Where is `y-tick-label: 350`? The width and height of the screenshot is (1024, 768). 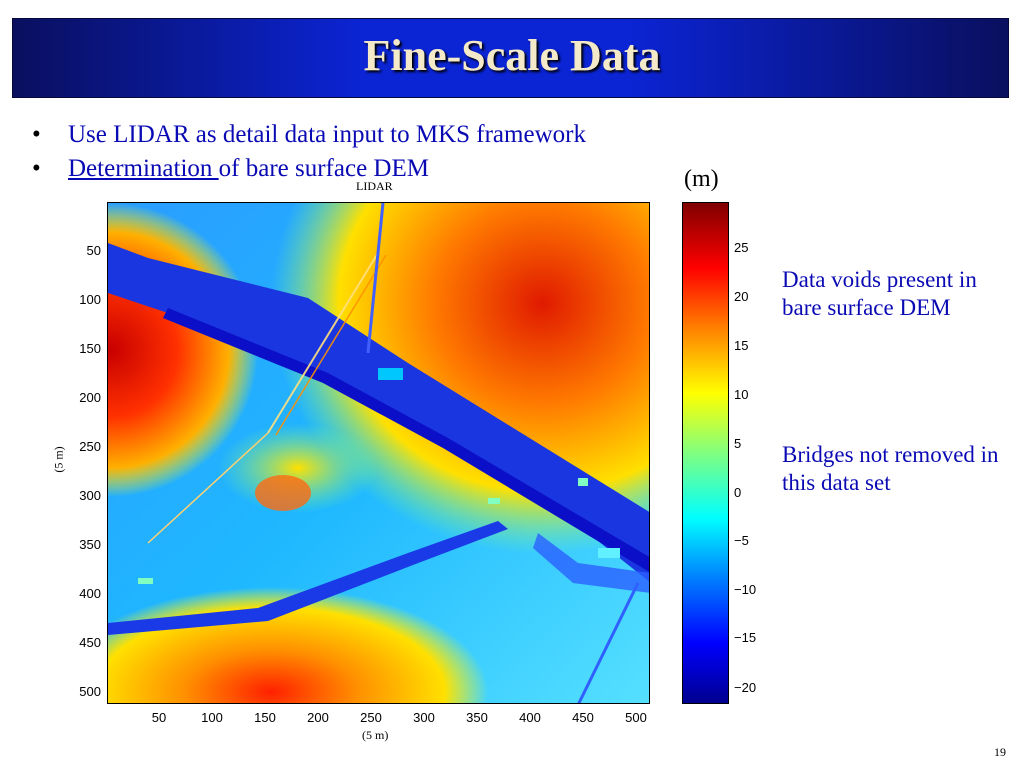 y-tick-label: 350 is located at coordinates (90, 544).